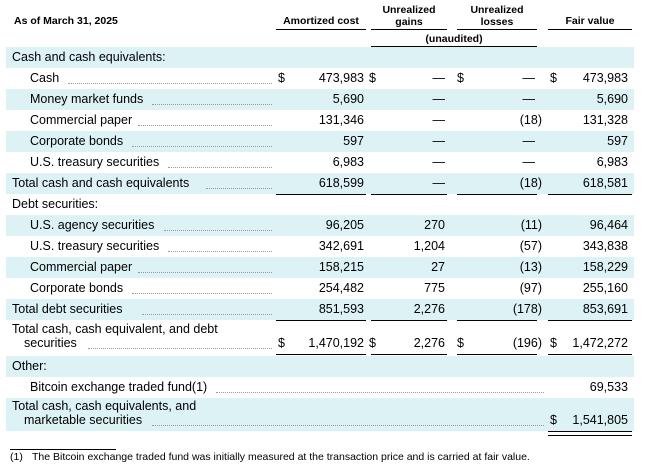  I want to click on fair-value-value: 597, so click(617, 141).